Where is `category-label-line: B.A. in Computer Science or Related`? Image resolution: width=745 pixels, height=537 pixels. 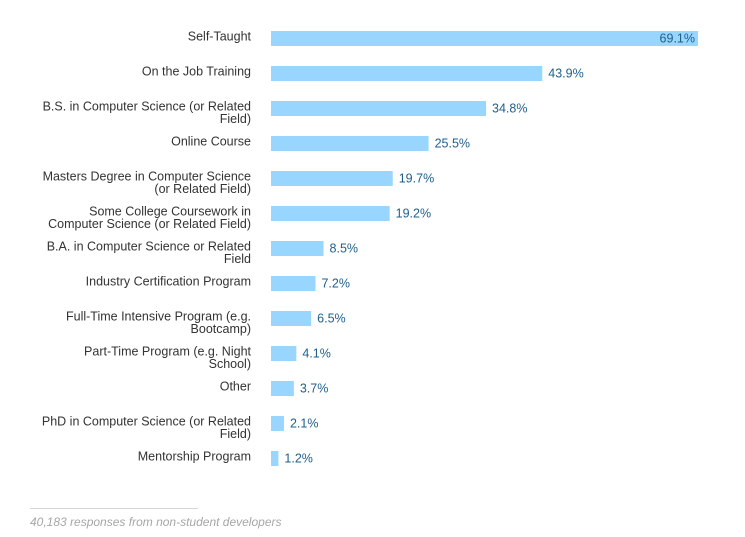
category-label-line: B.A. in Computer Science or Related is located at coordinates (149, 247).